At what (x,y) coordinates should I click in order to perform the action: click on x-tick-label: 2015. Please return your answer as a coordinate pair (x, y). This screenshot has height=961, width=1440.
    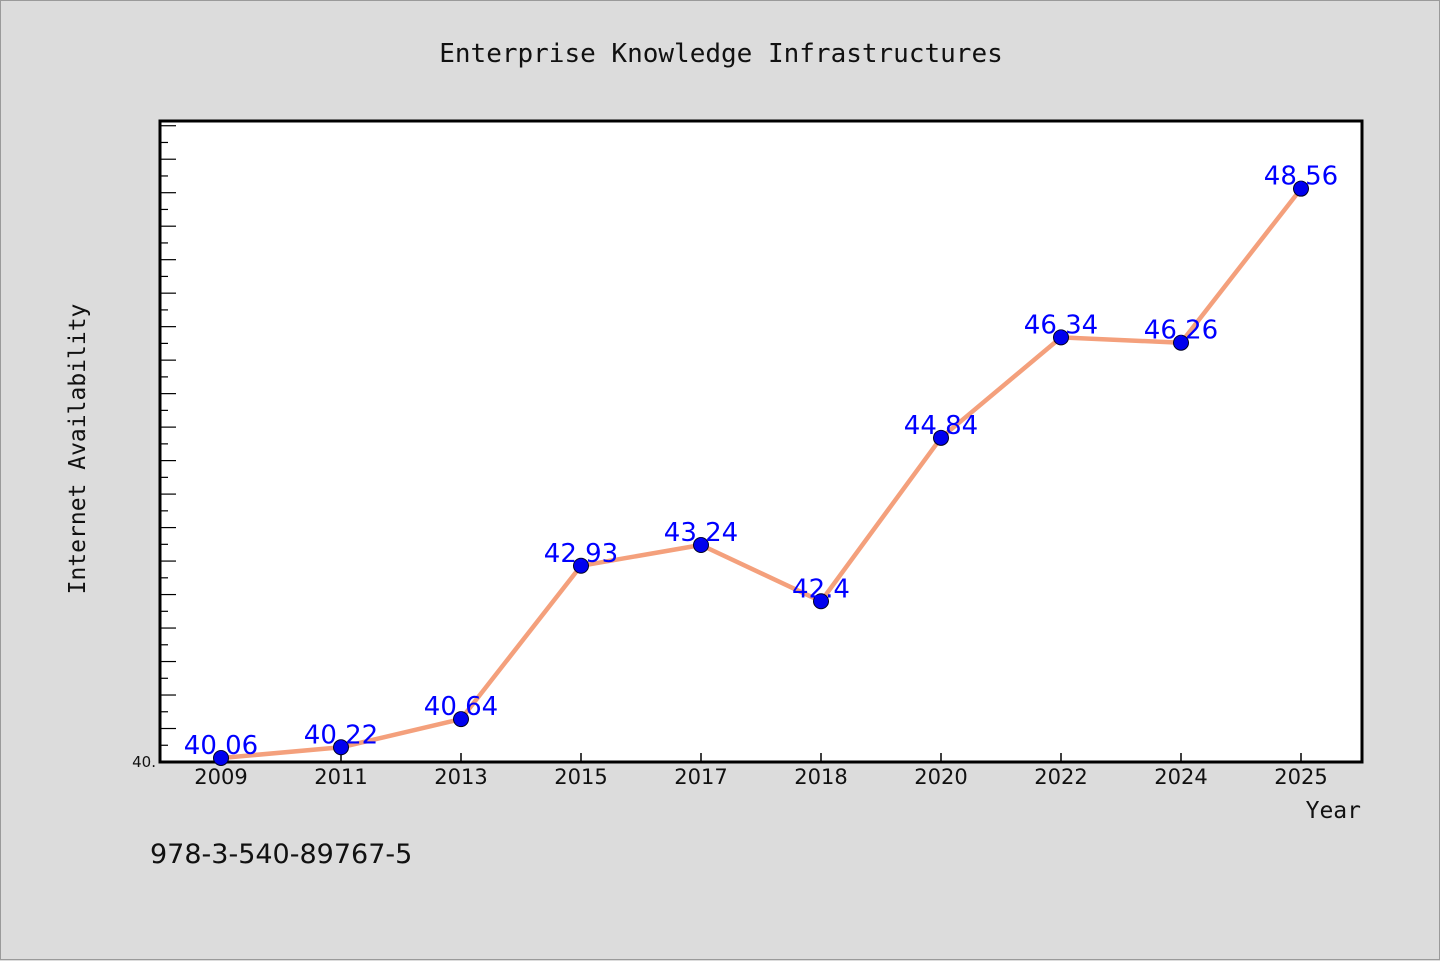
    Looking at the image, I should click on (580, 777).